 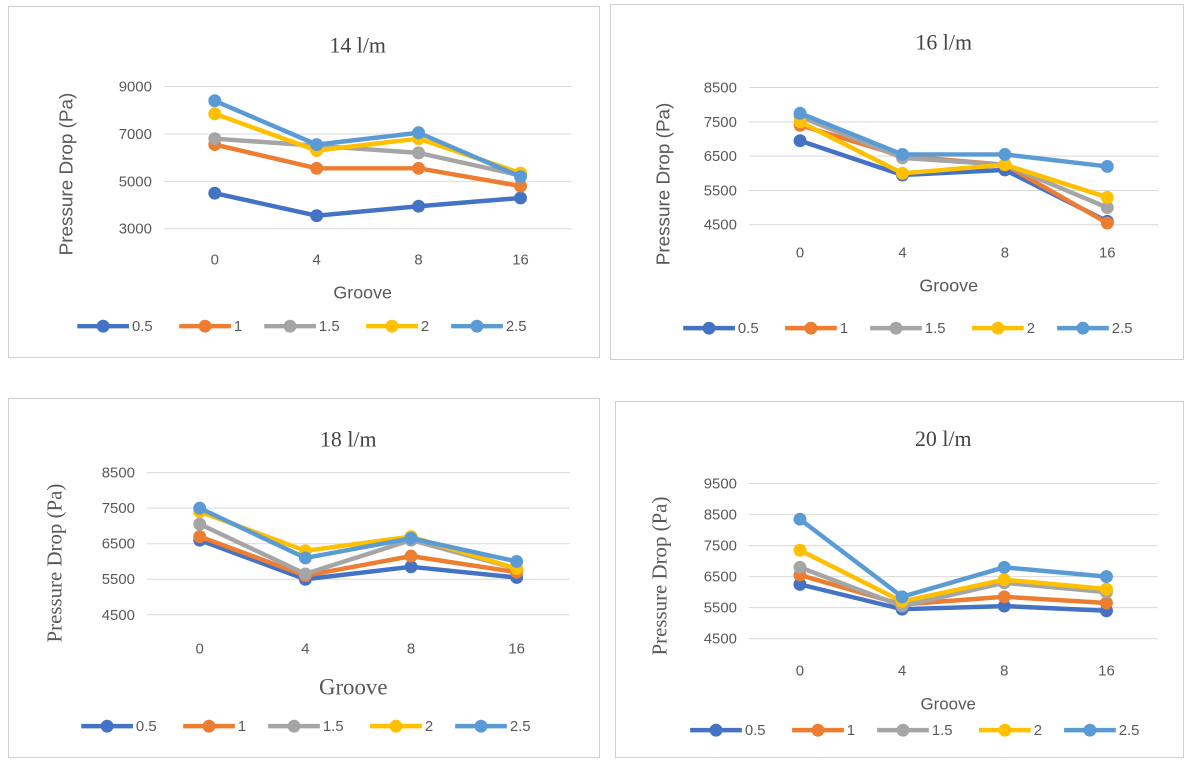 I want to click on y-tick-label: 5500, so click(x=118, y=580).